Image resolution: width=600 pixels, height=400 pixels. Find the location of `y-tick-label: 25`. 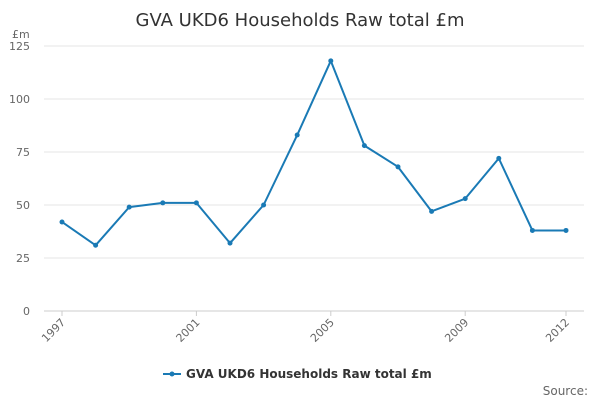

y-tick-label: 25 is located at coordinates (23, 258).